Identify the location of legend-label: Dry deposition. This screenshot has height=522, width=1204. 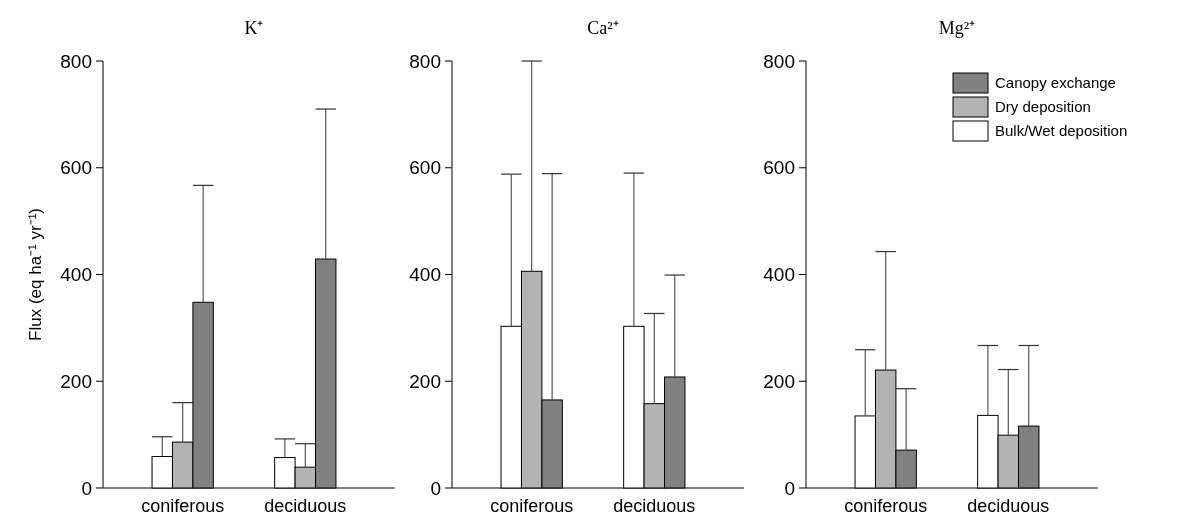
(1043, 107).